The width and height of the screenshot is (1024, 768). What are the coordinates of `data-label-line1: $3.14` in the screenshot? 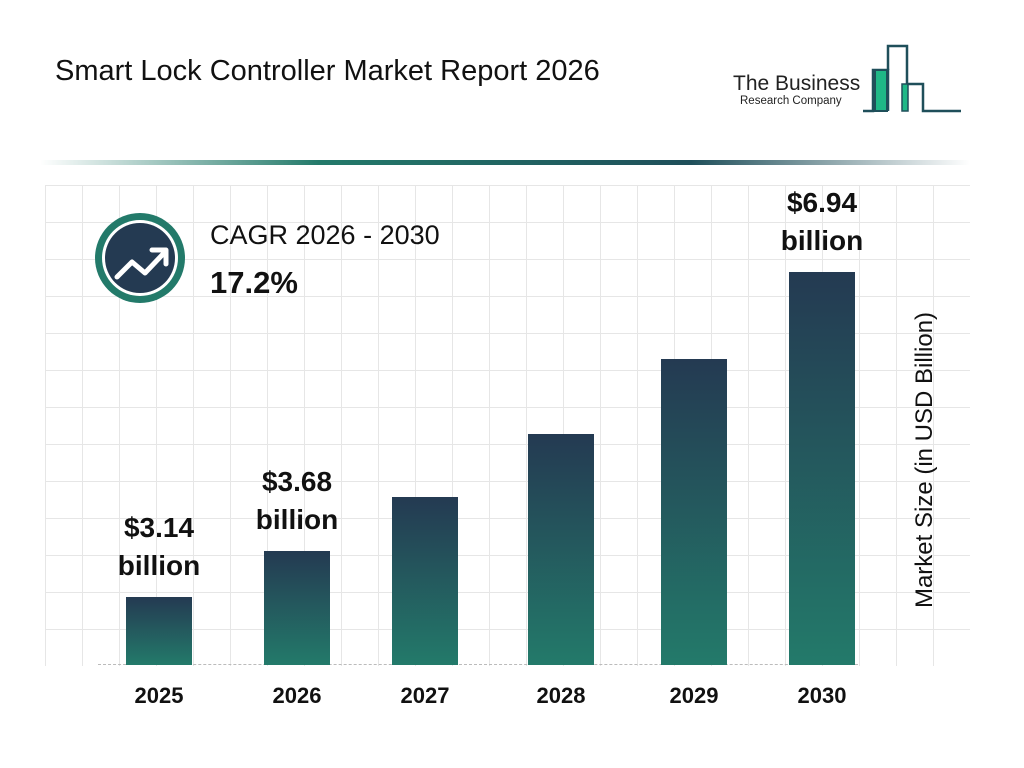 It's located at (159, 527).